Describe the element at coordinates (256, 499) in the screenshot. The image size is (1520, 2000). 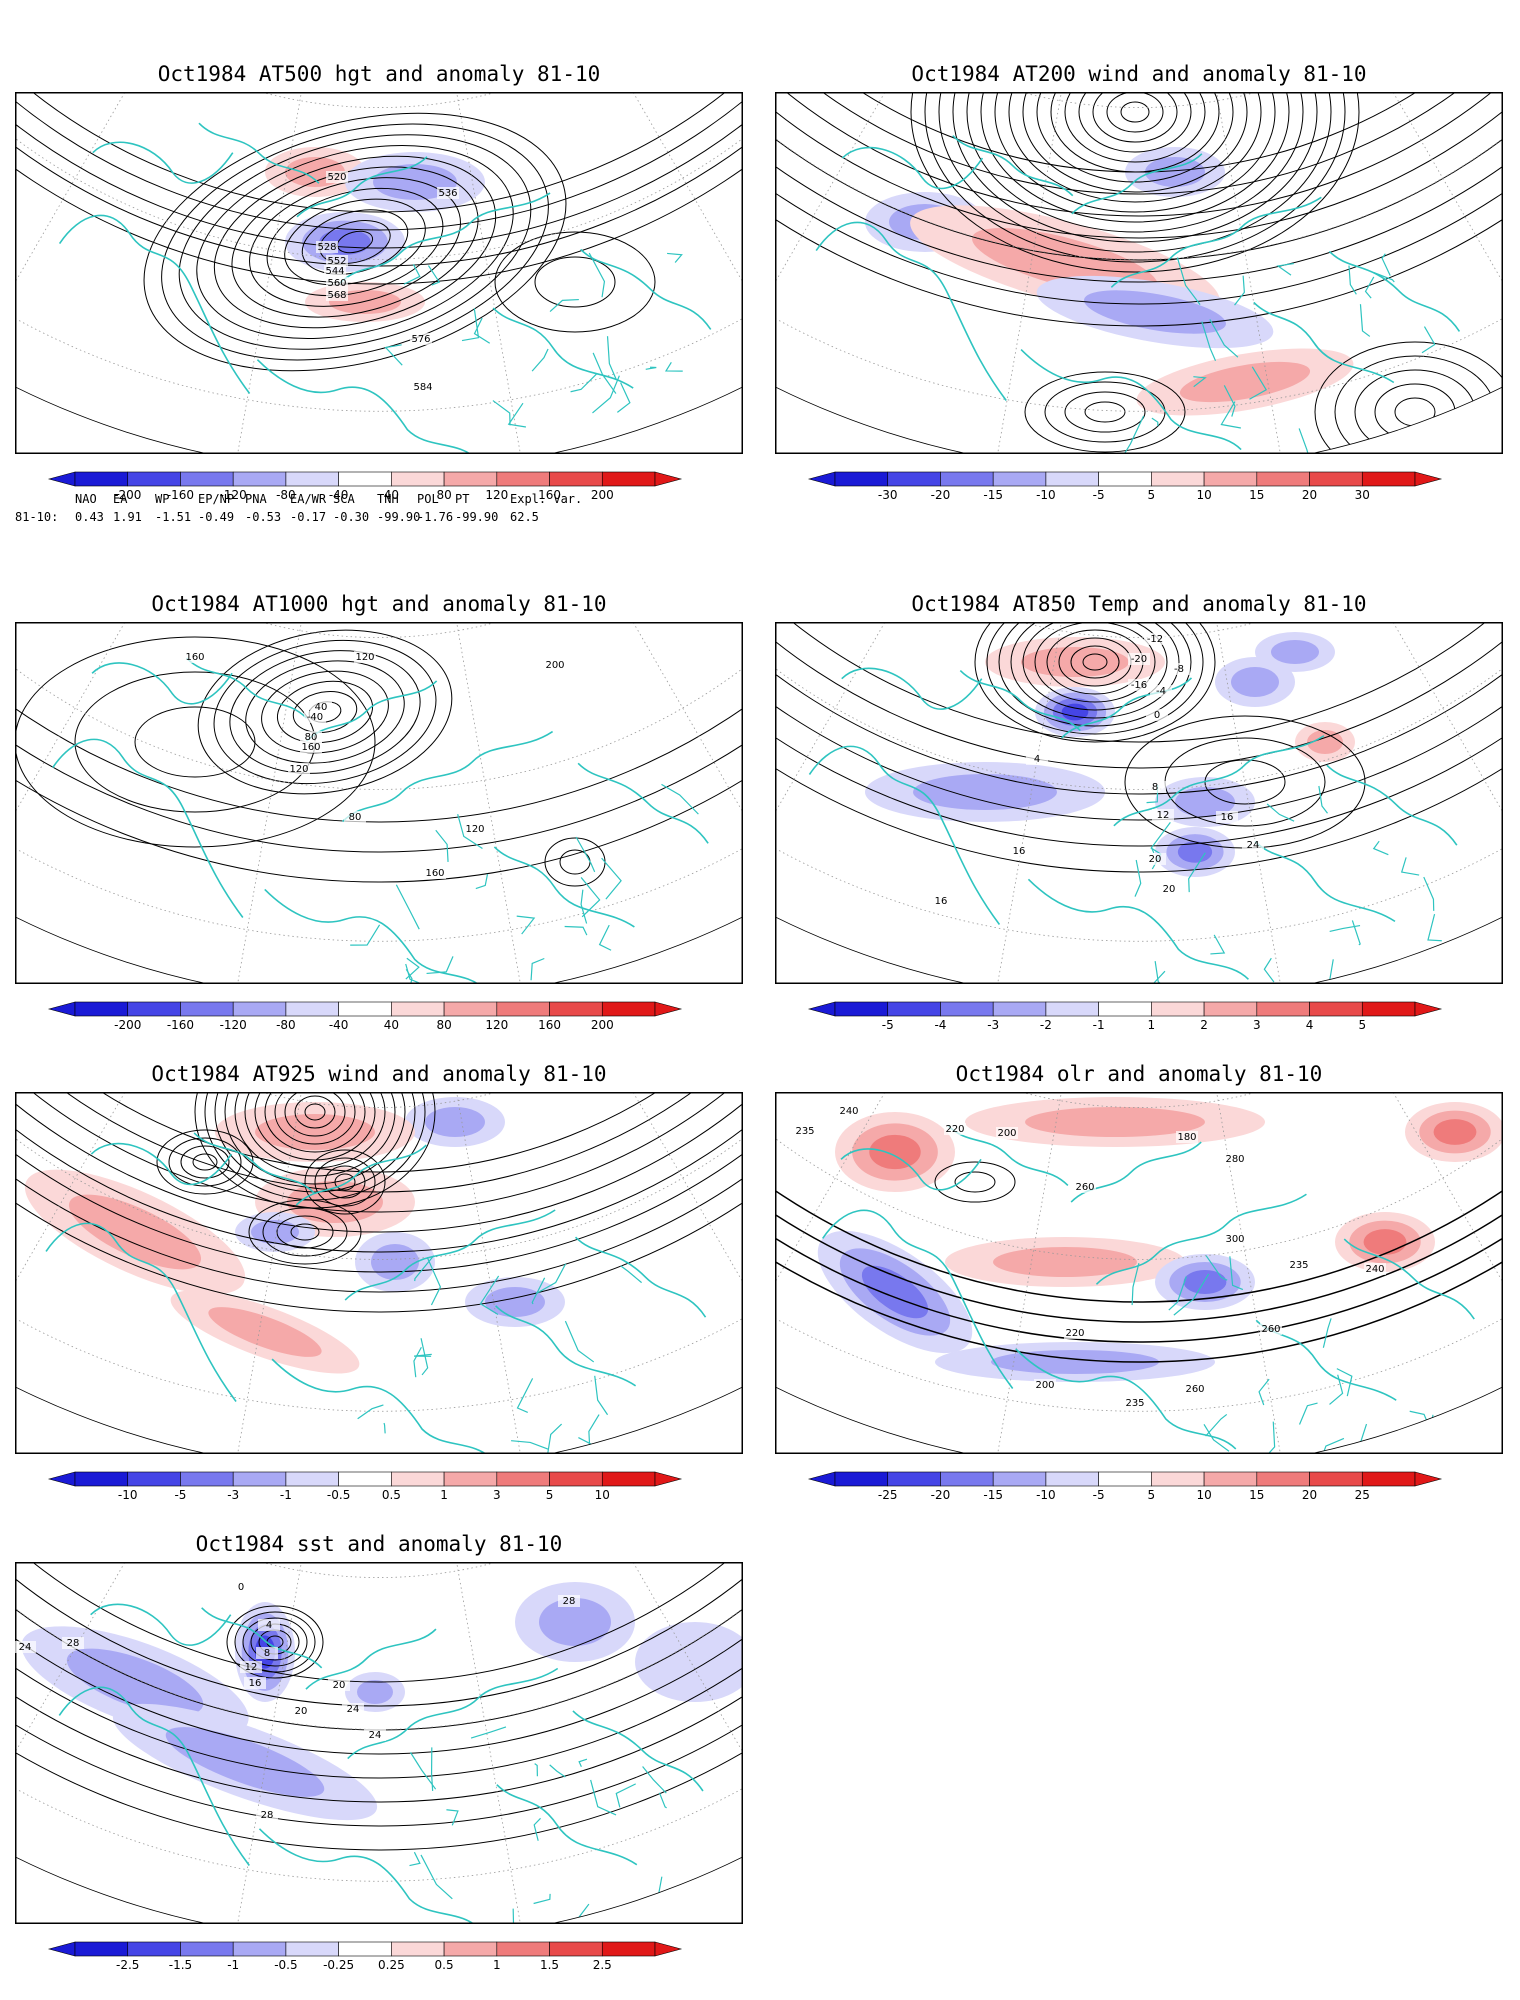
I see `index-header: PNA` at that location.